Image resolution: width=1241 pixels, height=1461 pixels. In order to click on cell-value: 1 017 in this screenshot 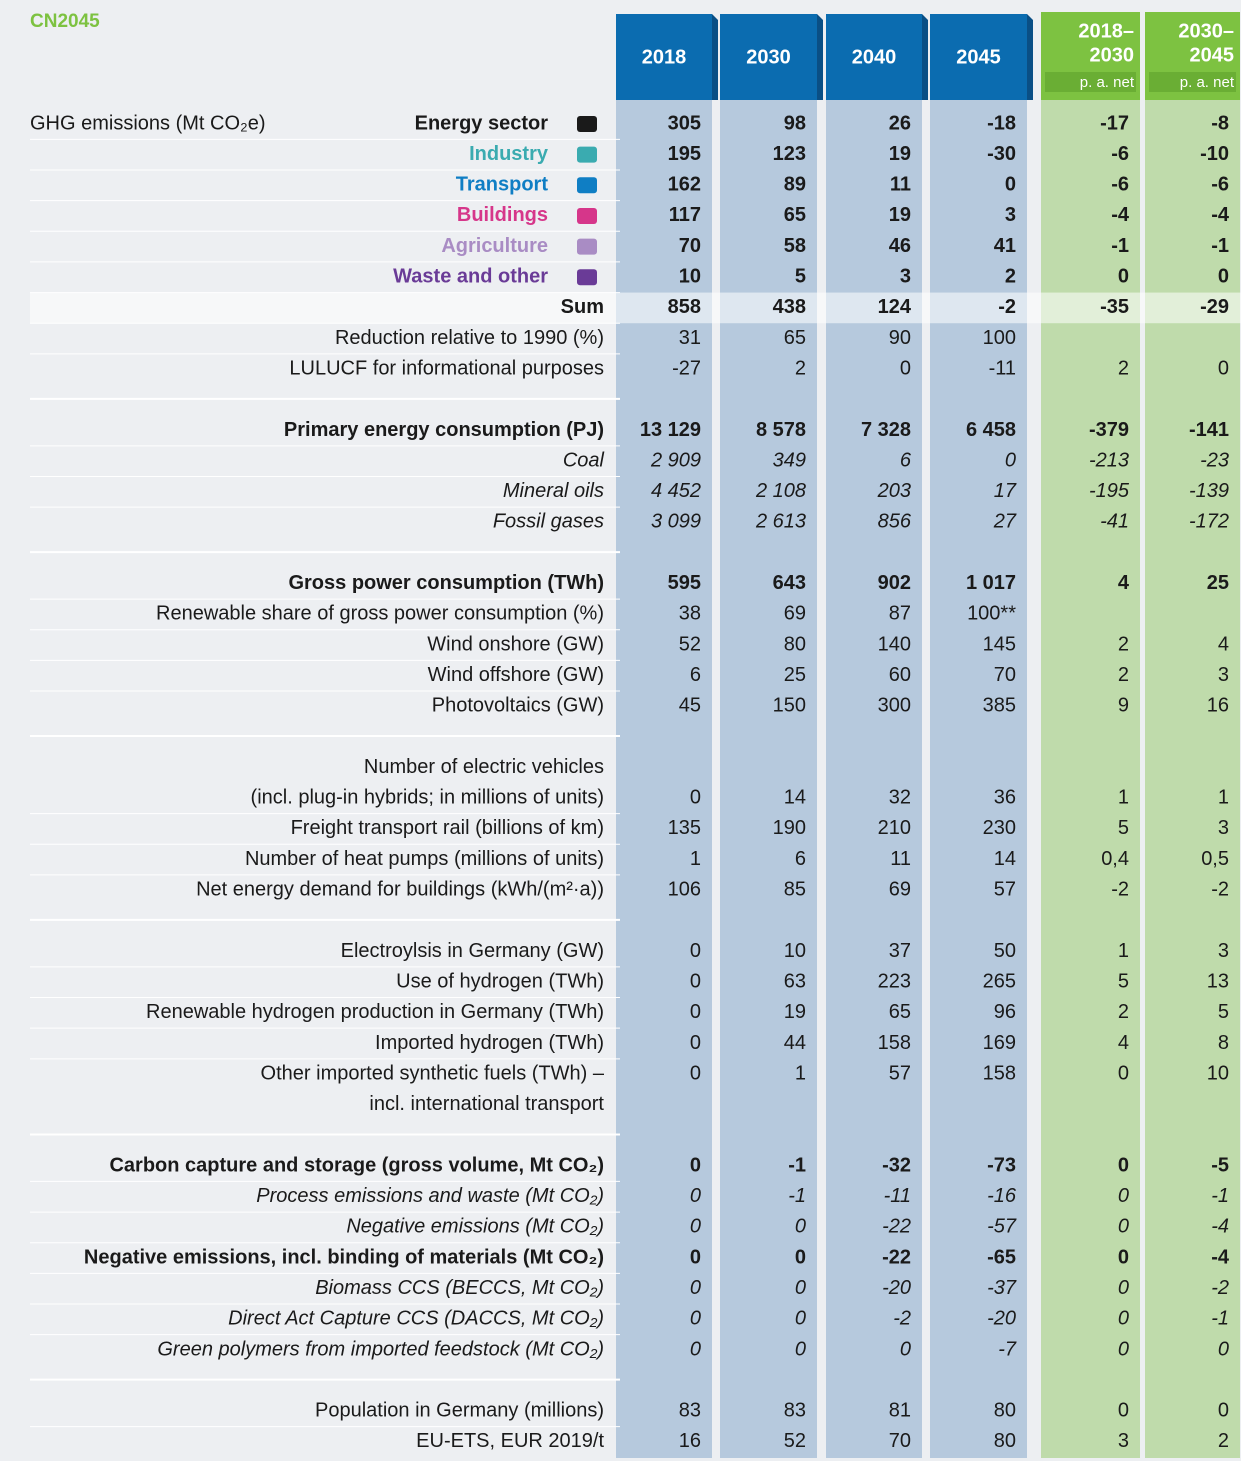, I will do `click(991, 583)`.